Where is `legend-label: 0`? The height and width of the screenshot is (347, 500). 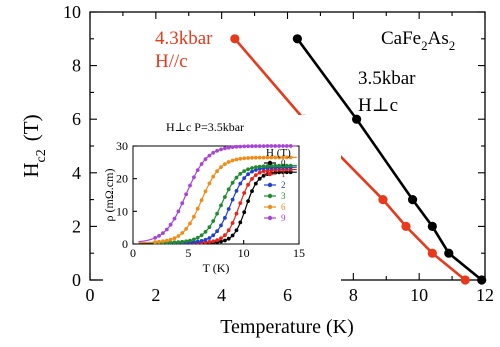
legend-label: 0 is located at coordinates (283, 163).